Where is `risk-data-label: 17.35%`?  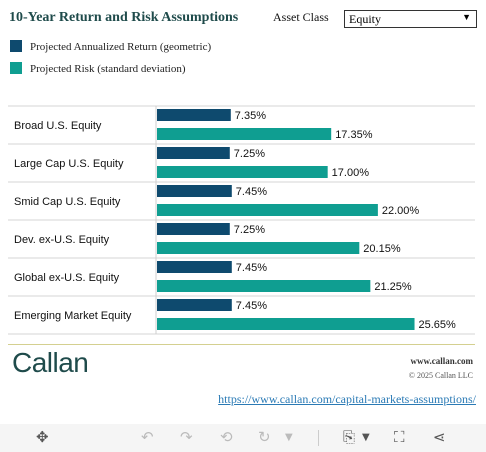
risk-data-label: 17.35% is located at coordinates (354, 135).